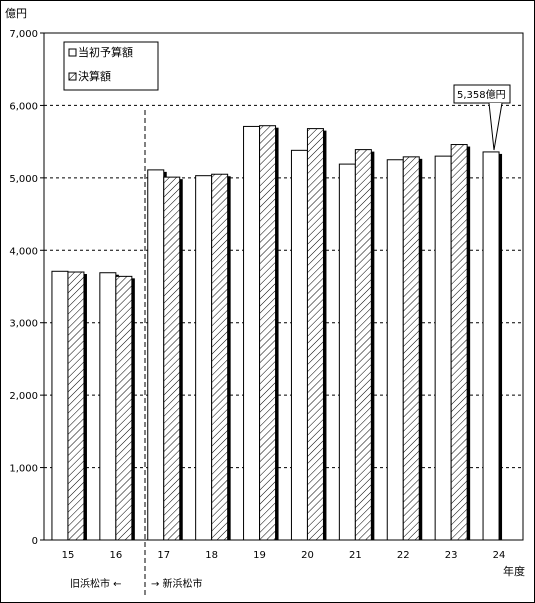 The width and height of the screenshot is (535, 603). I want to click on callout-text: 5,358億円, so click(481, 94).